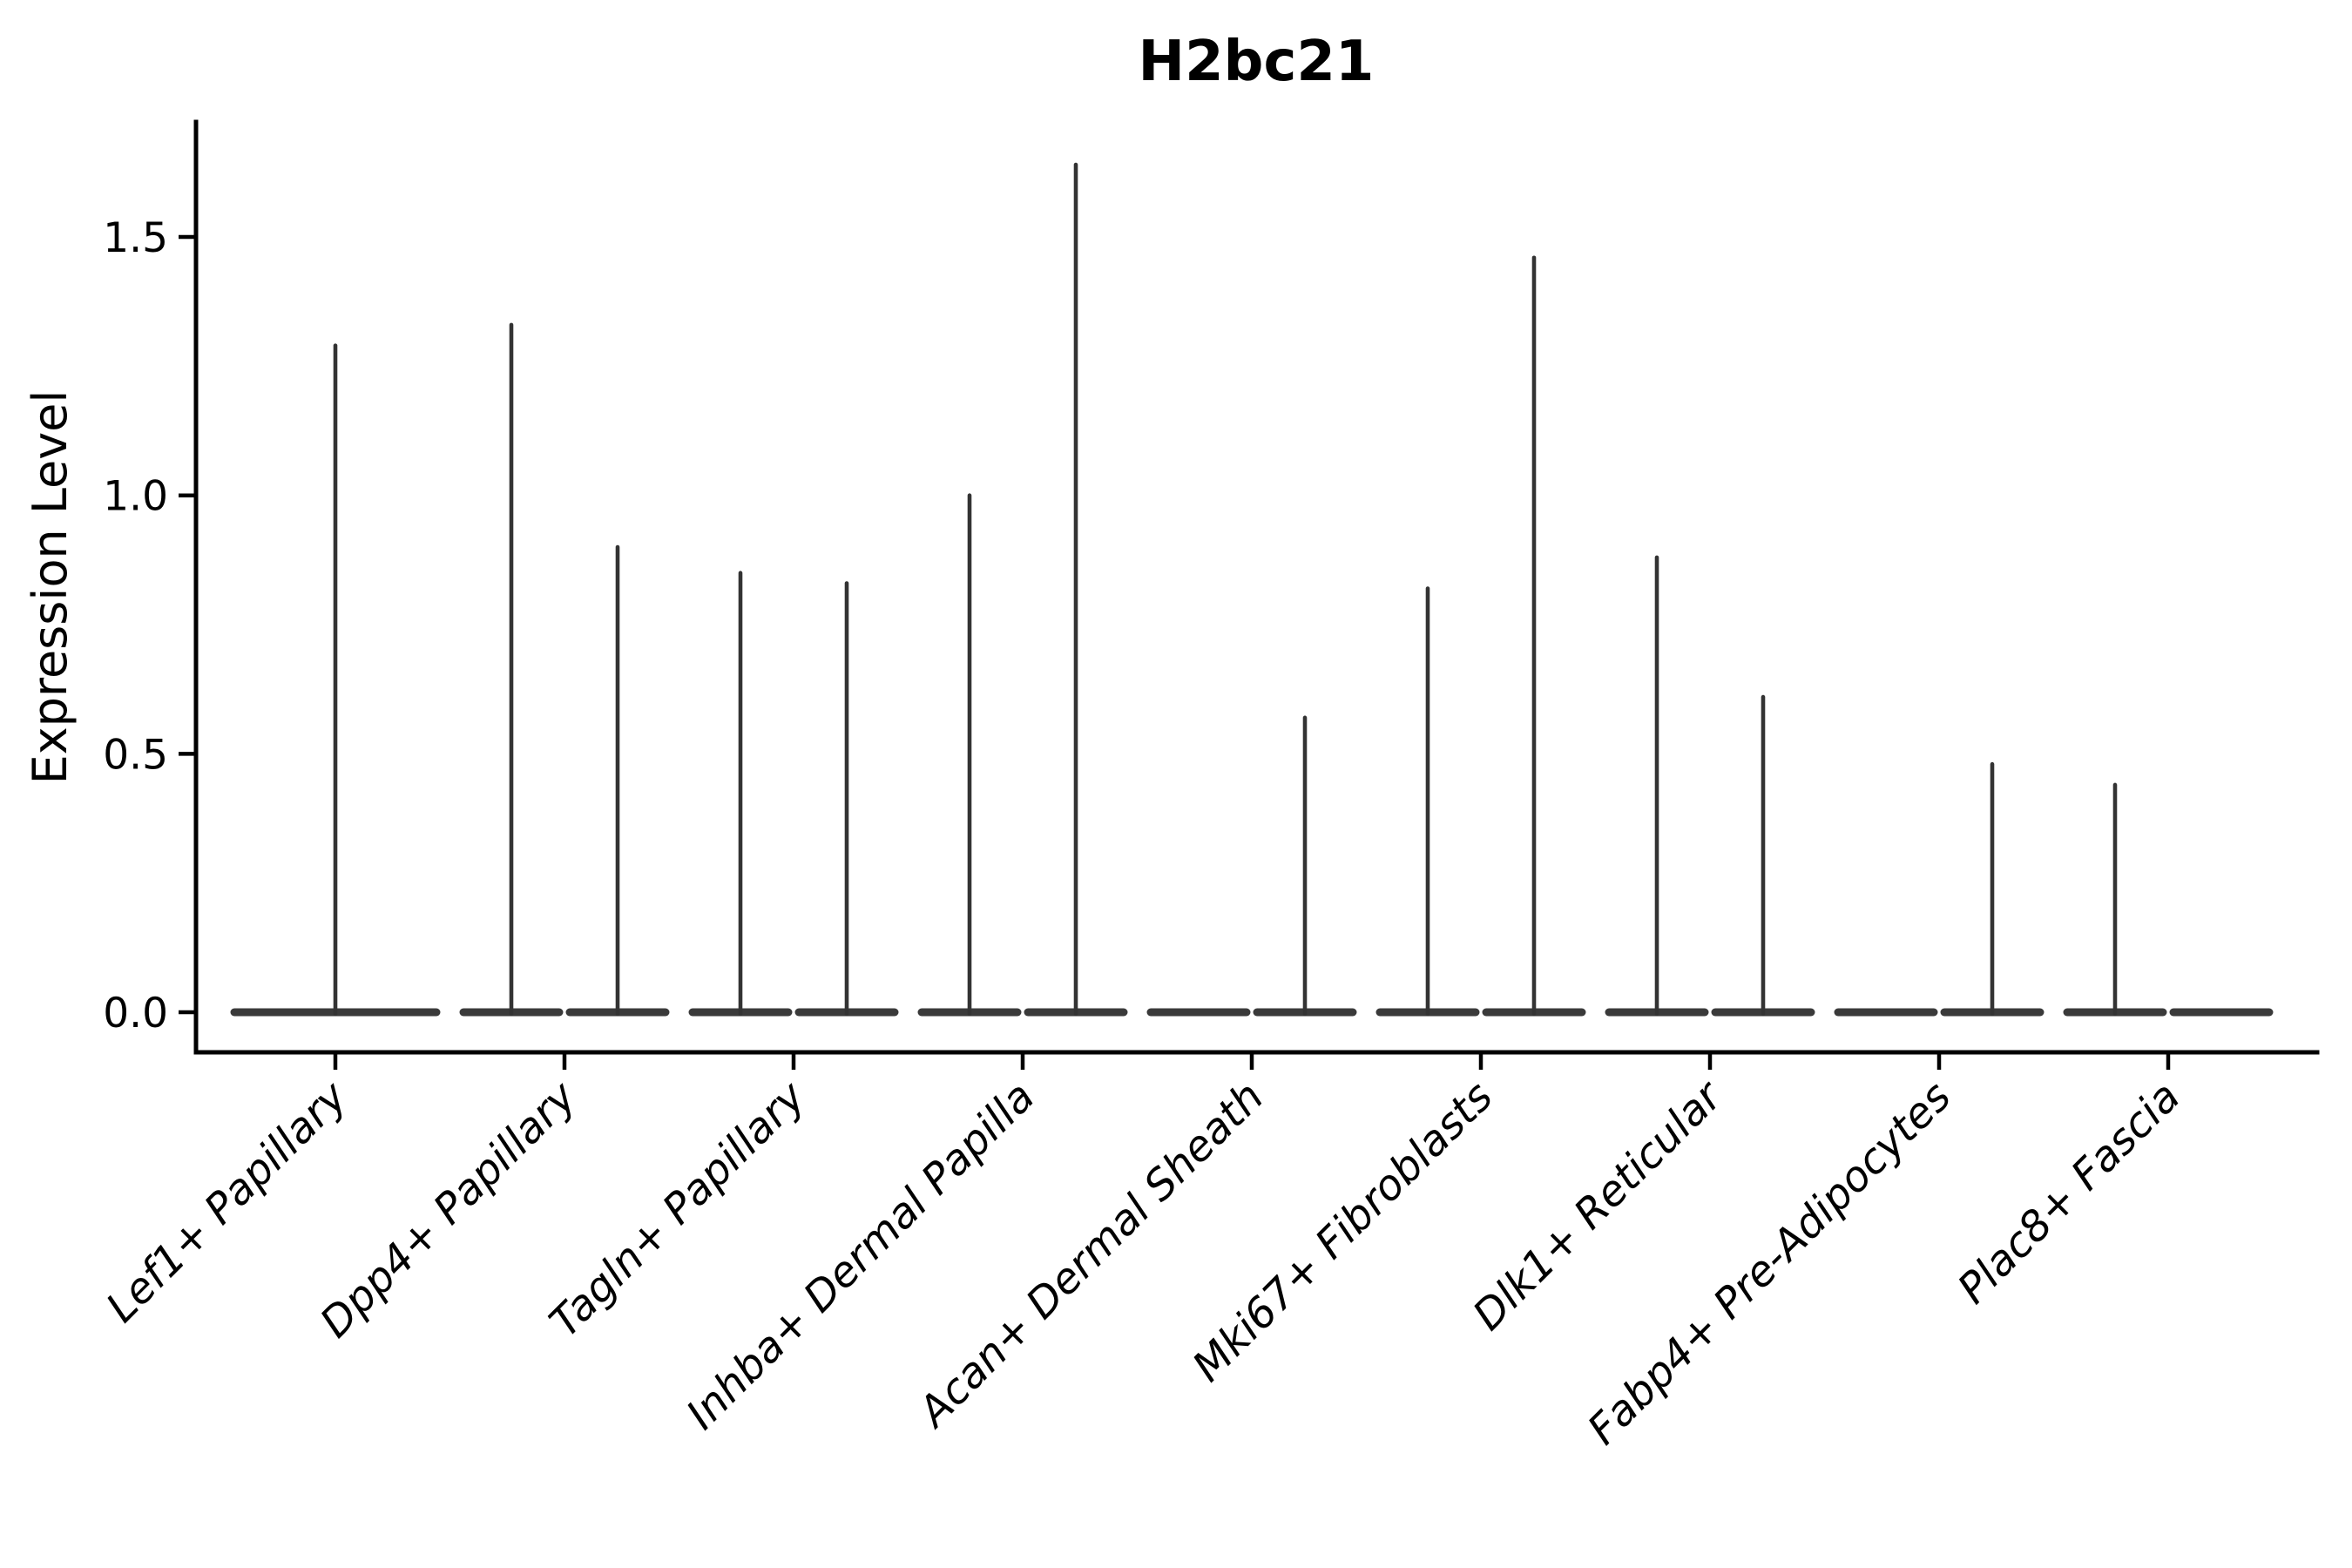 This screenshot has height=1568, width=2352. I want to click on chart-title: H2bc21, so click(1257, 62).